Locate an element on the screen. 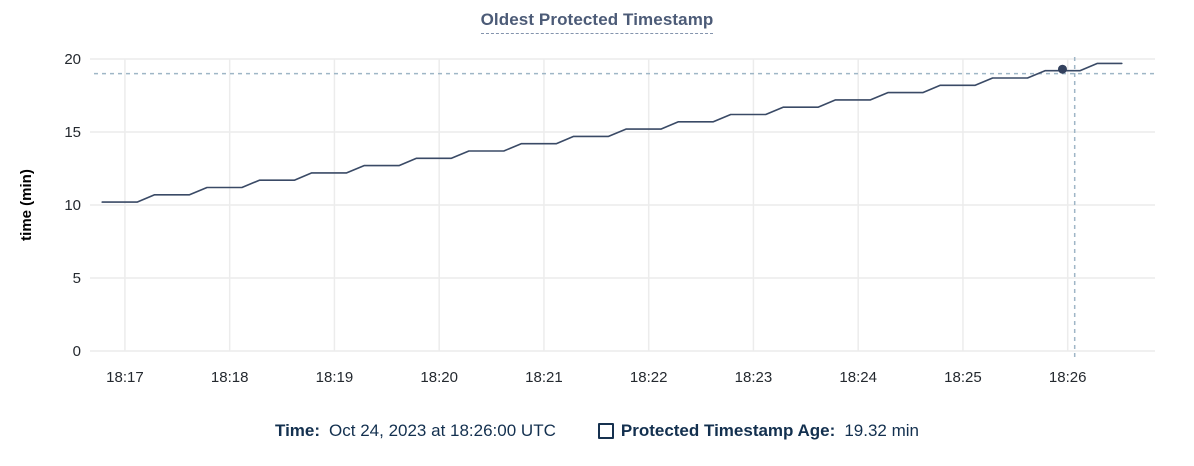  x-tick-label: 18:18 is located at coordinates (230, 377).